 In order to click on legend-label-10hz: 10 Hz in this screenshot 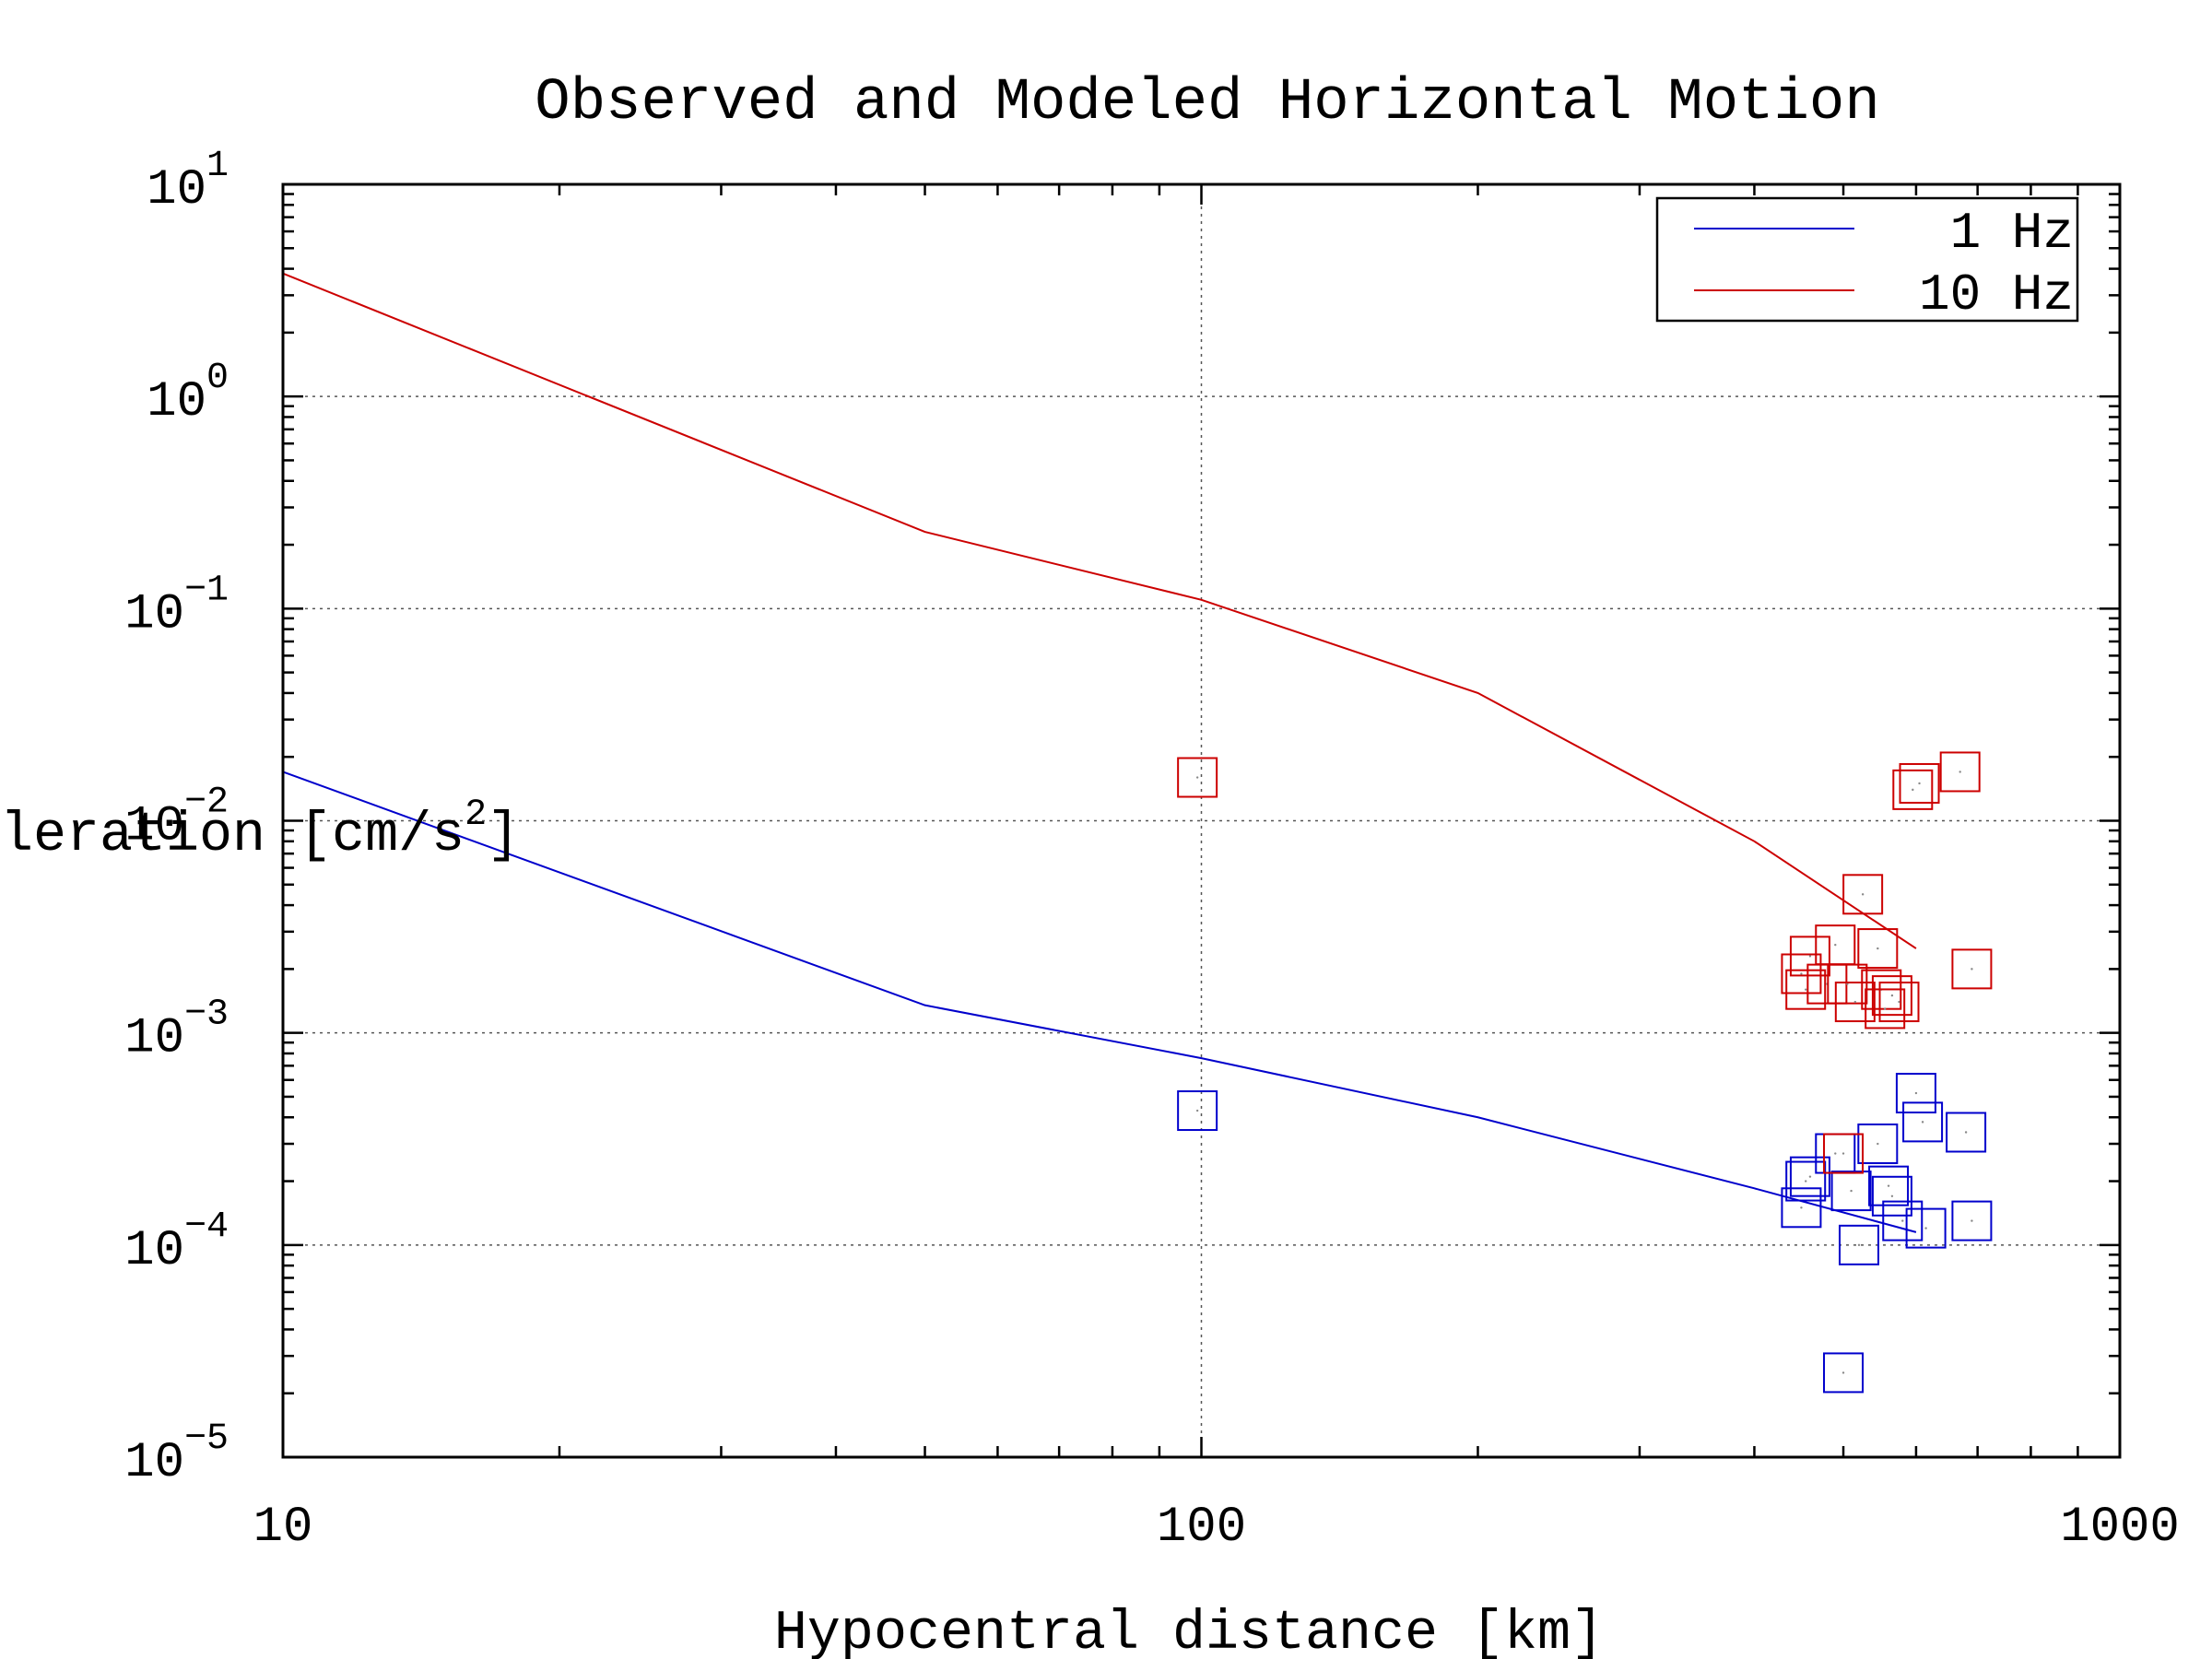, I will do `click(1996, 294)`.